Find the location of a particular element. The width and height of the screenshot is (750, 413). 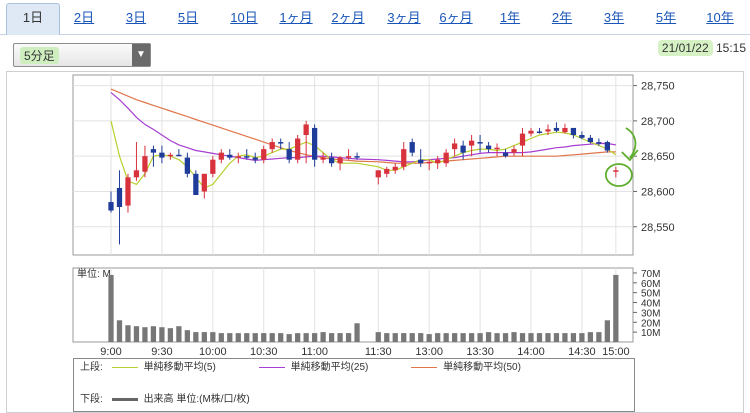

tab-9: 1年 is located at coordinates (510, 17).